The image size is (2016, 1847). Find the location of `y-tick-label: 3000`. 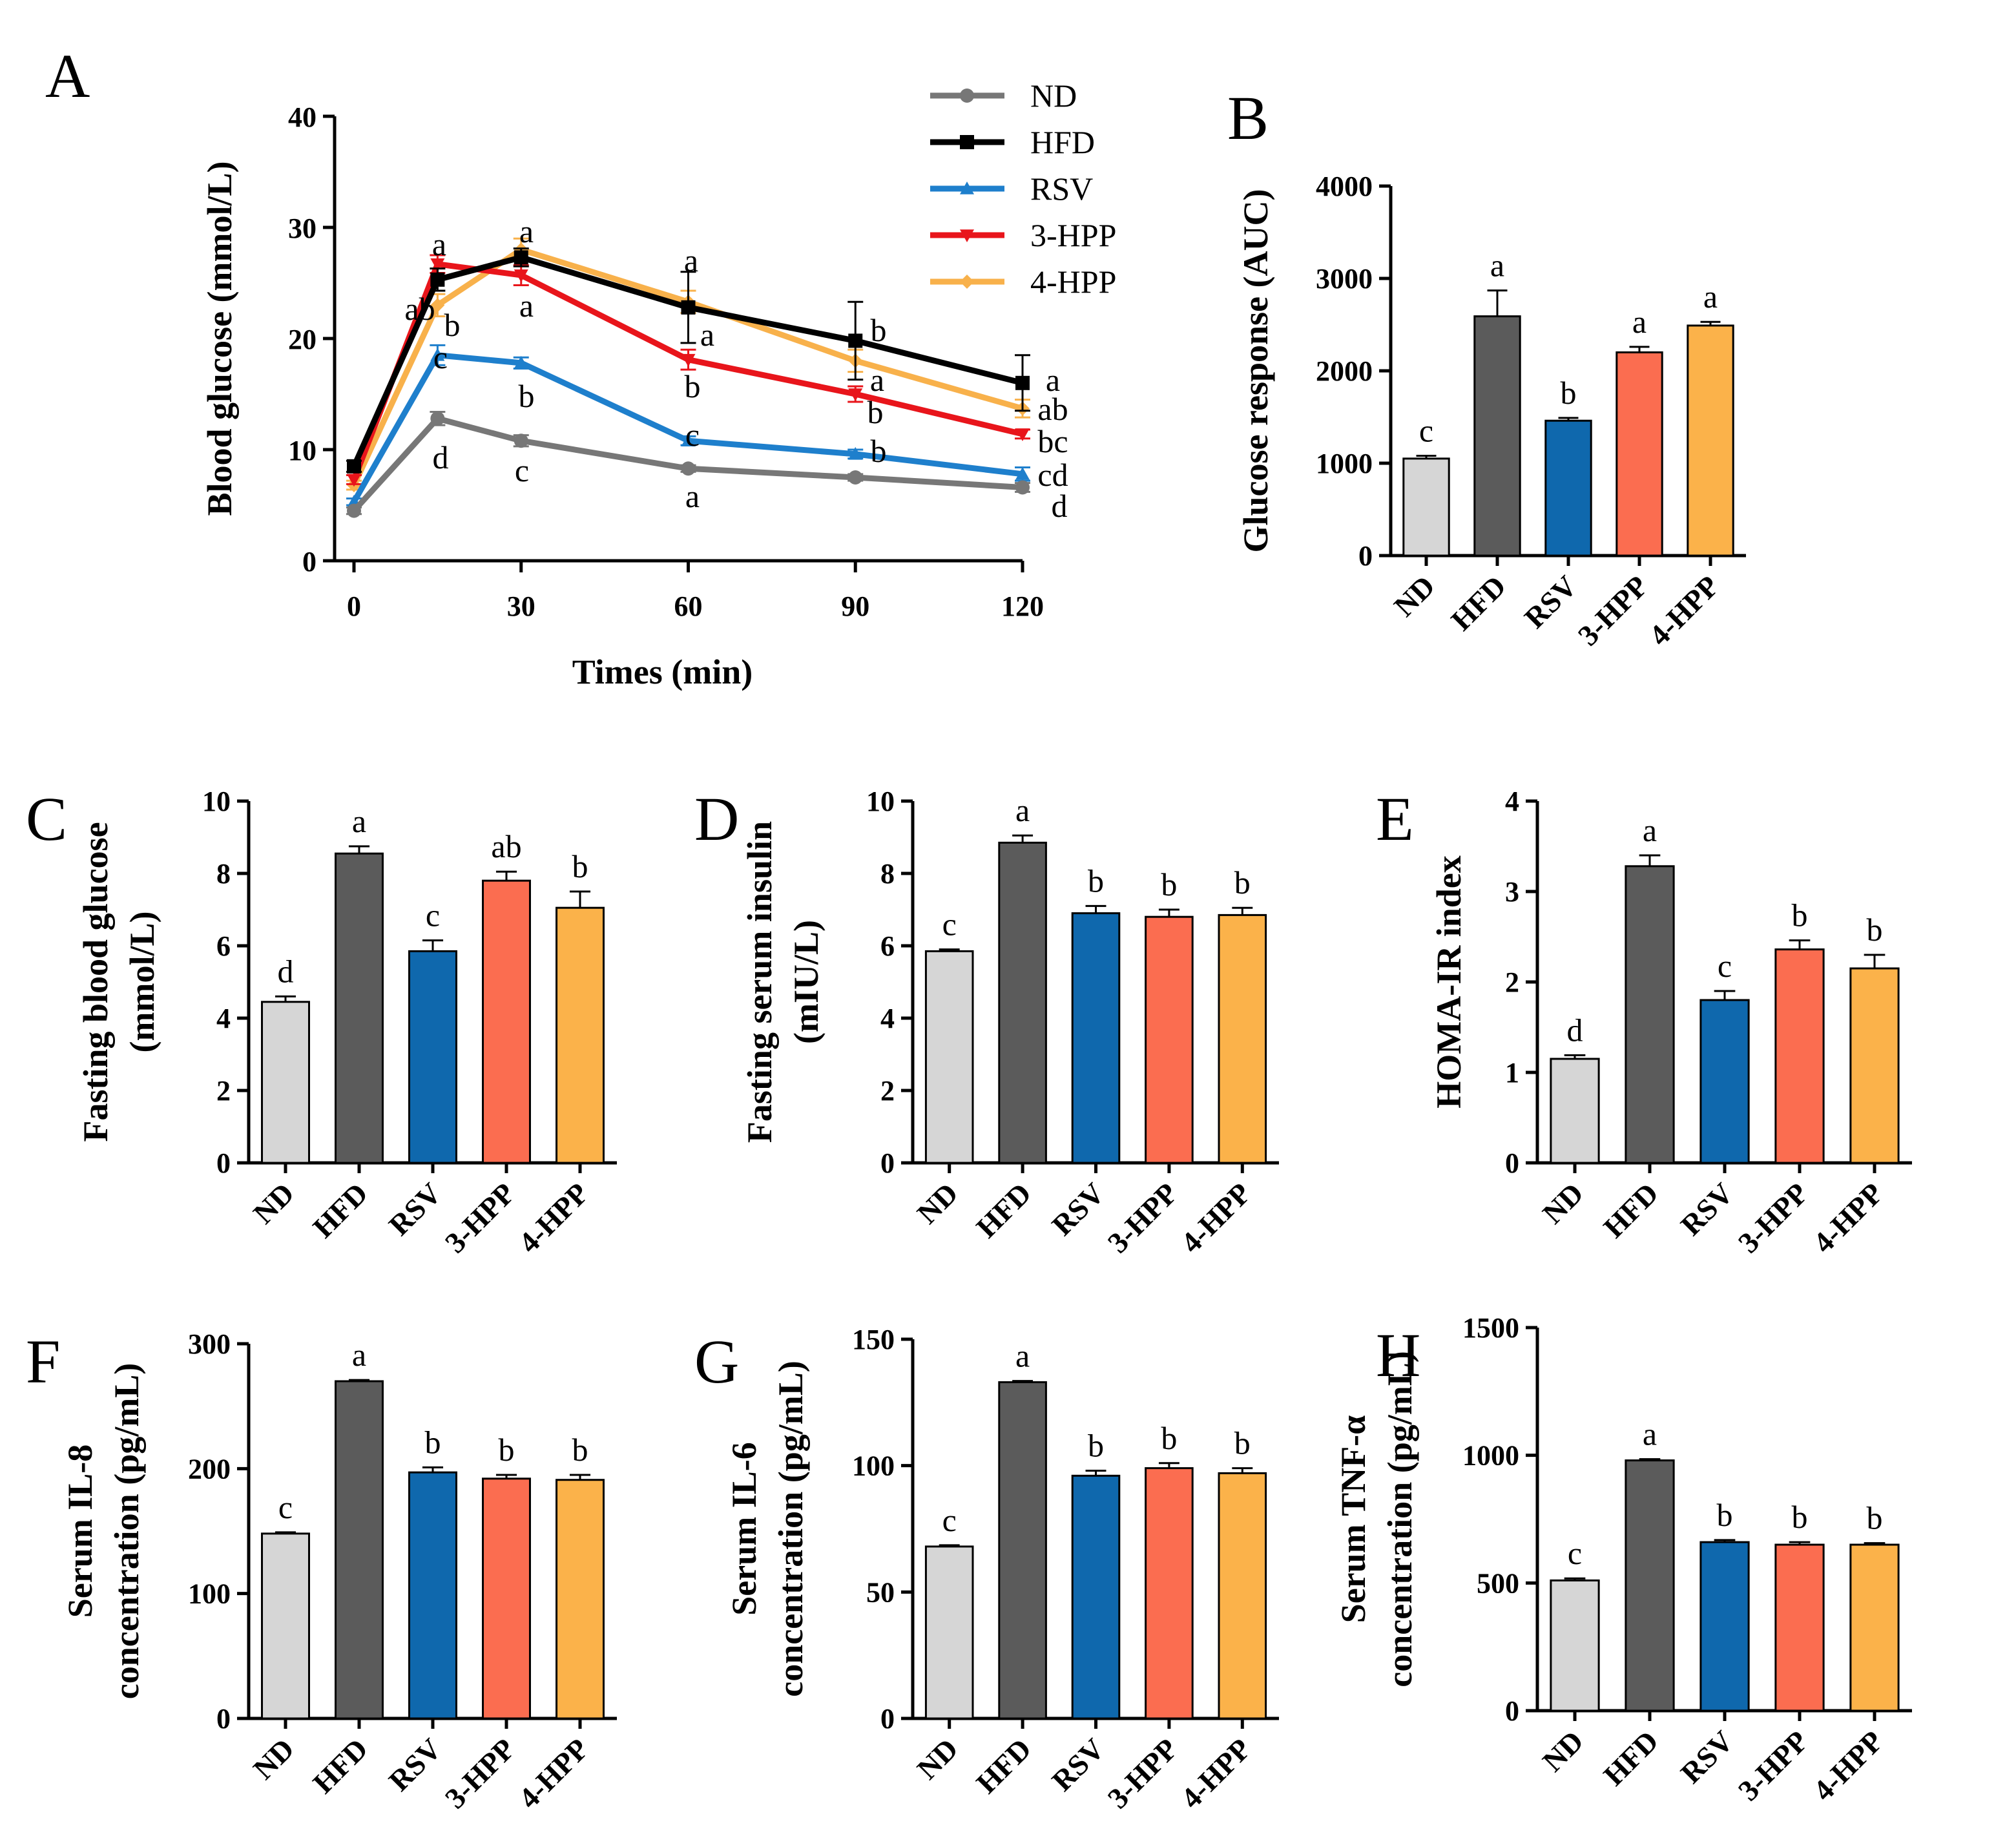

y-tick-label: 3000 is located at coordinates (1344, 279).